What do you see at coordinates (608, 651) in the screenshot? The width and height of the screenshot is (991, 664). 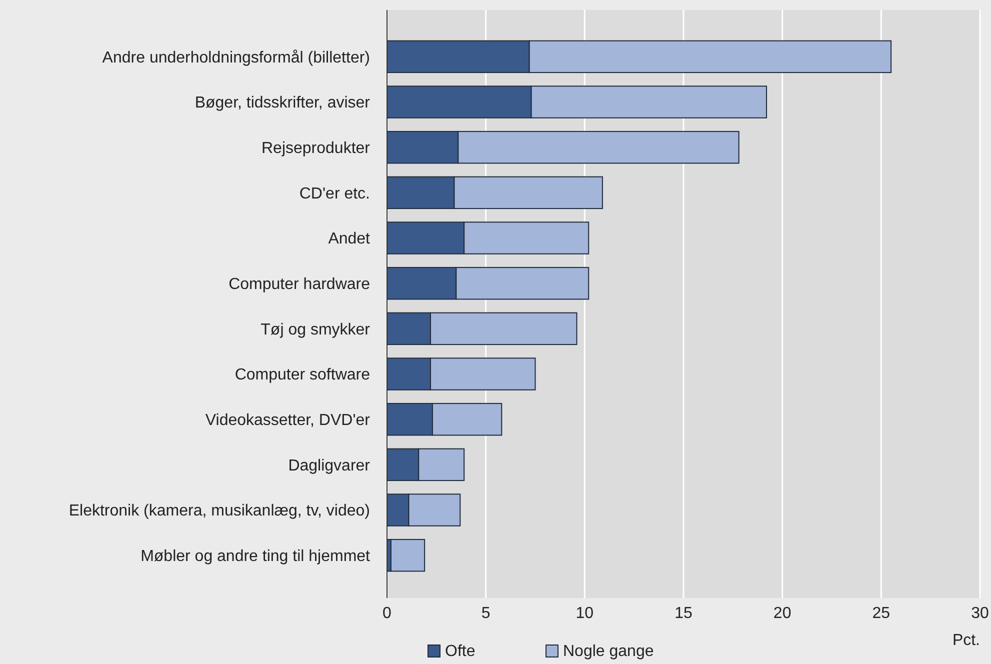 I see `legend-label: Nogle gange` at bounding box center [608, 651].